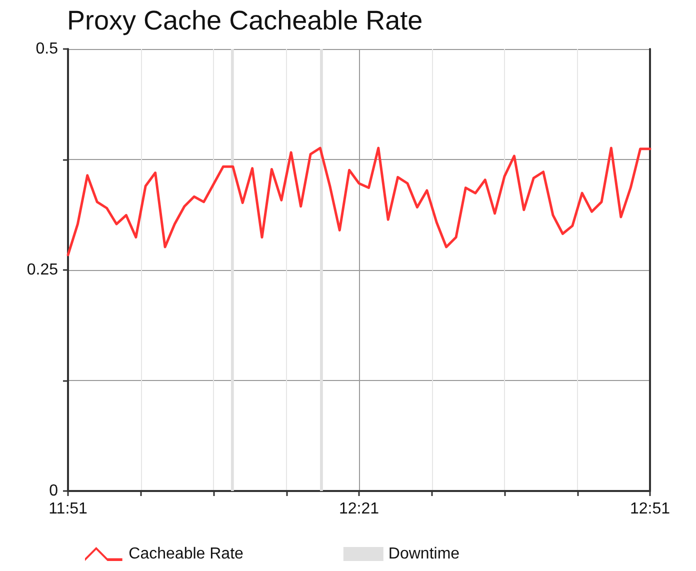 The image size is (696, 571). I want to click on x-tick-label: 12:51, so click(650, 509).